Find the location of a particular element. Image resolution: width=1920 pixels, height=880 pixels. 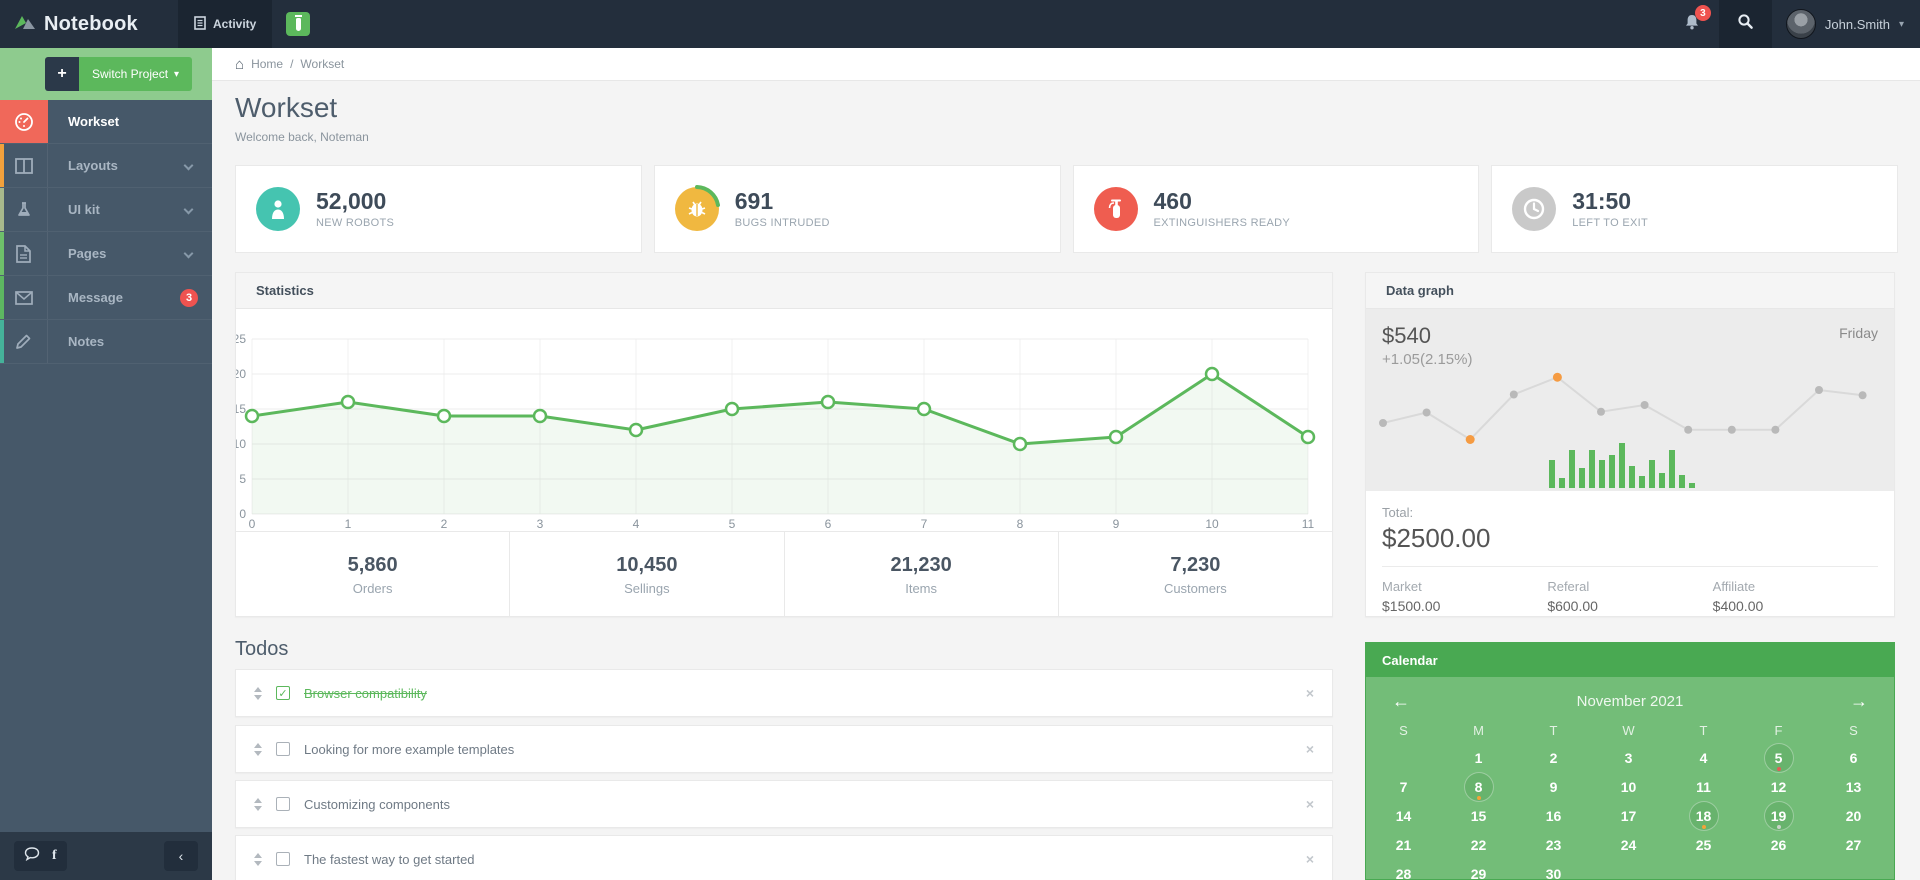

next-month-arrow-icon: → is located at coordinates (1859, 700).